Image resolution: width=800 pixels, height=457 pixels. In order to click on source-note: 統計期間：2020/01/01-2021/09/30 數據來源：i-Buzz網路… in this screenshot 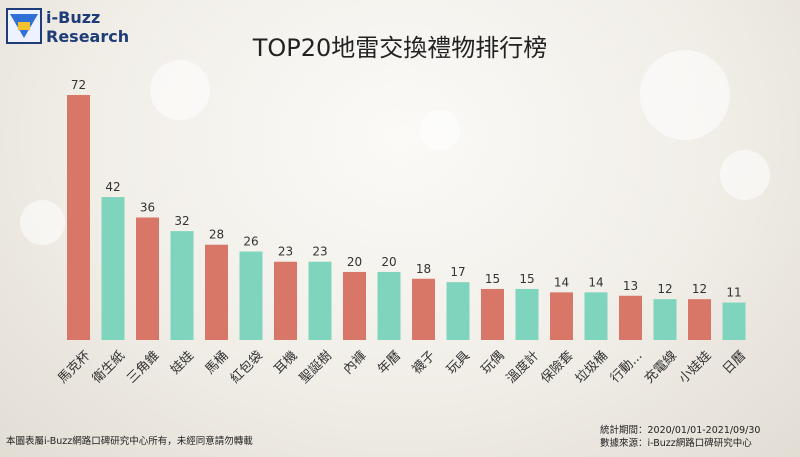, I will do `click(695, 437)`.